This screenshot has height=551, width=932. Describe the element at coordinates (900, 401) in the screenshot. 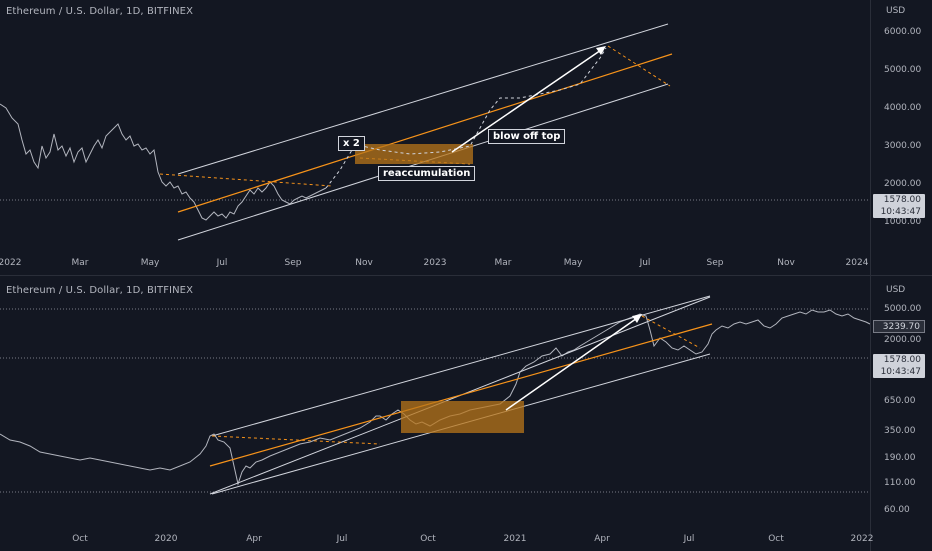

I see `y-tick-label: 650.00` at that location.